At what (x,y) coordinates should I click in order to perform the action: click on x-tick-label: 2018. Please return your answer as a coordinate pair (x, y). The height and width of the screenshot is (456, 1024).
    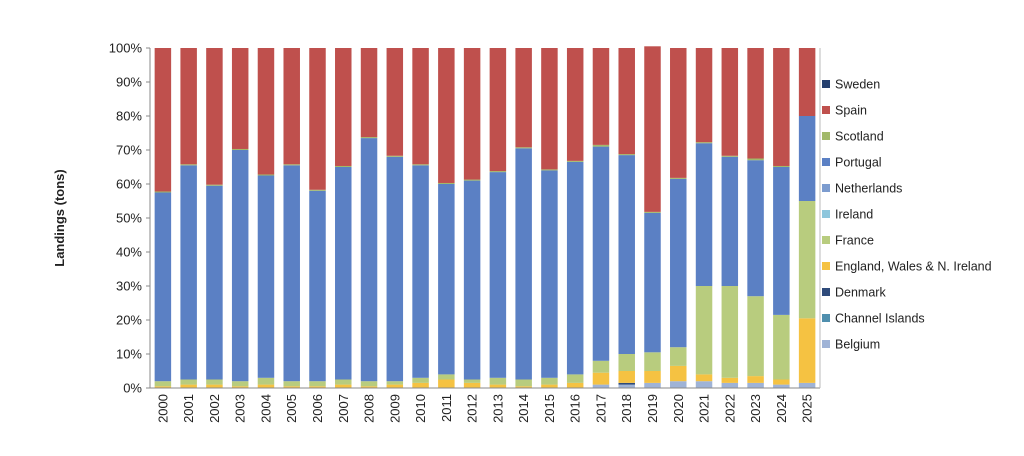
    Looking at the image, I should click on (626, 408).